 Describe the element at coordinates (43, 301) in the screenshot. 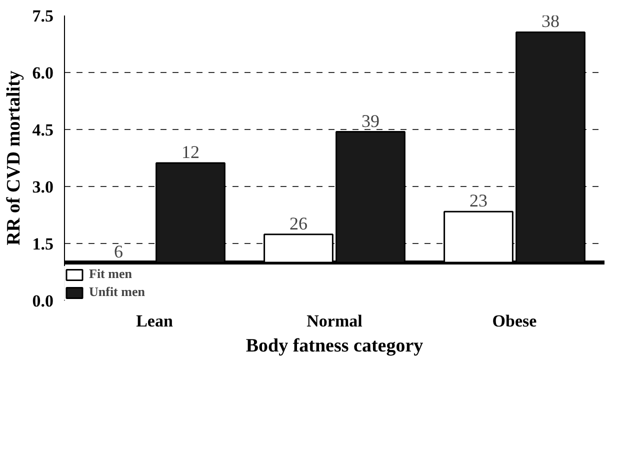

I see `y-tick-label: 0.0` at that location.